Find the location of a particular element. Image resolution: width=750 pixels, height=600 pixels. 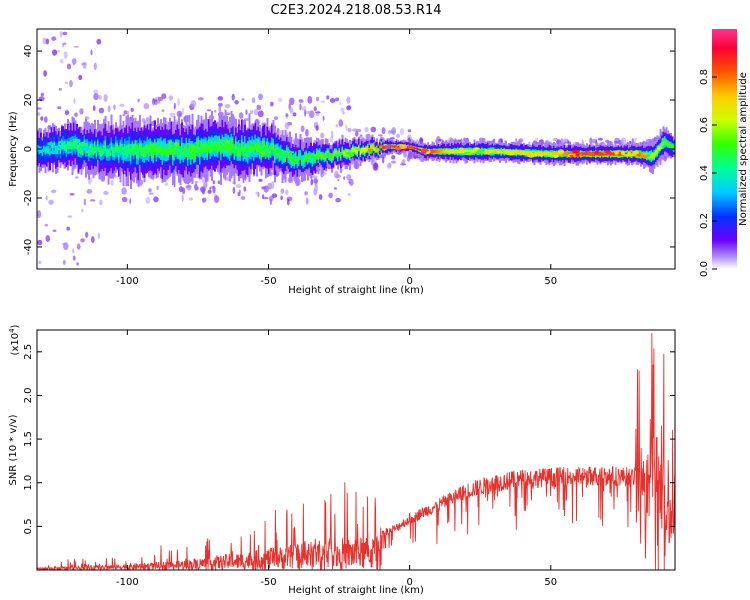

y-tick-label: 1.0 is located at coordinates (28, 483).